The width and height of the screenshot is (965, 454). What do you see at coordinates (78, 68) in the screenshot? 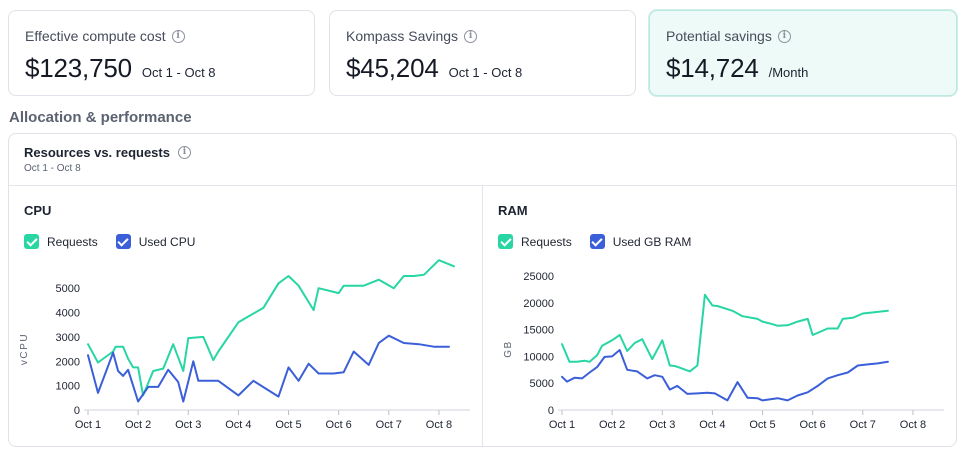
I see `card-value: $123,750` at bounding box center [78, 68].